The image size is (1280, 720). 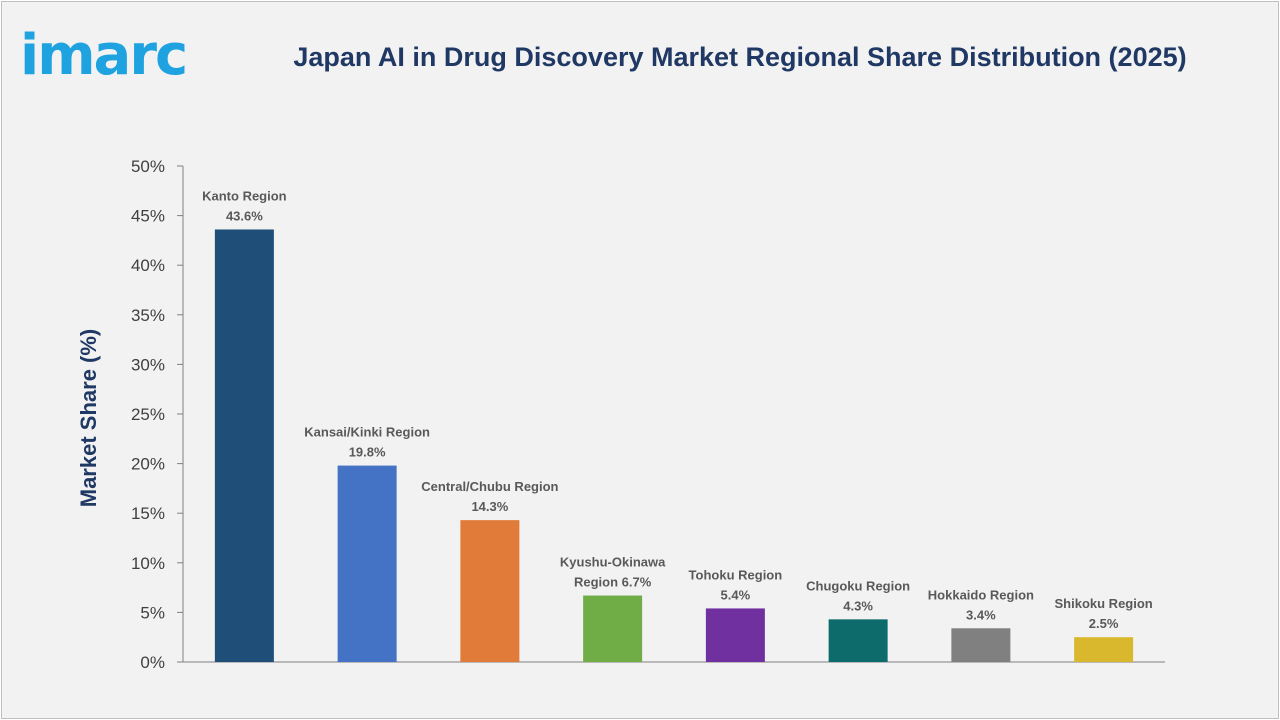 What do you see at coordinates (981, 604) in the screenshot?
I see `data-label: Hokkaido Region 3.4%` at bounding box center [981, 604].